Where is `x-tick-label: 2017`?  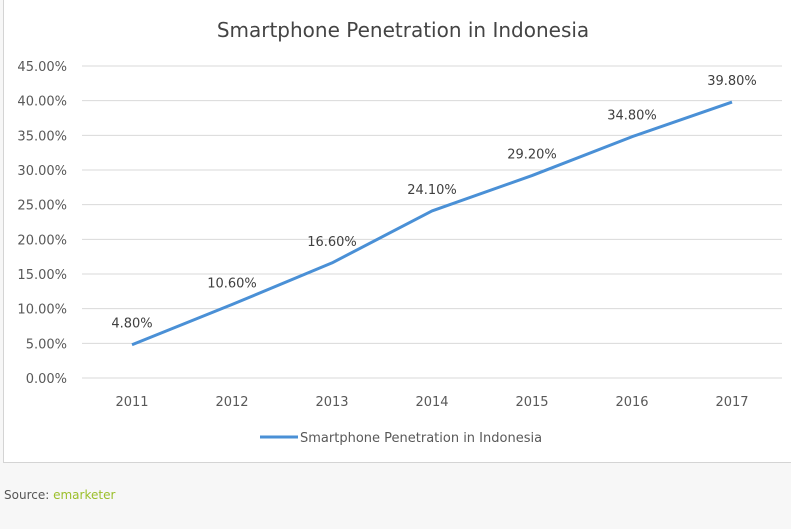
x-tick-label: 2017 is located at coordinates (731, 402).